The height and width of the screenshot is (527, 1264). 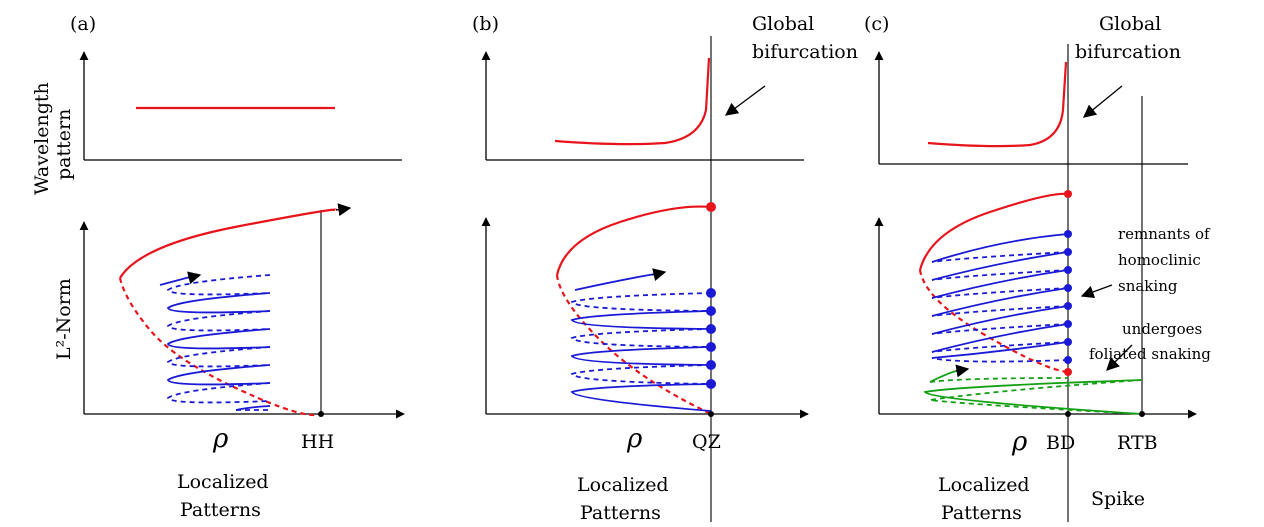 I want to click on panel-c-annotation-global-arrow, so click(x=1102, y=101).